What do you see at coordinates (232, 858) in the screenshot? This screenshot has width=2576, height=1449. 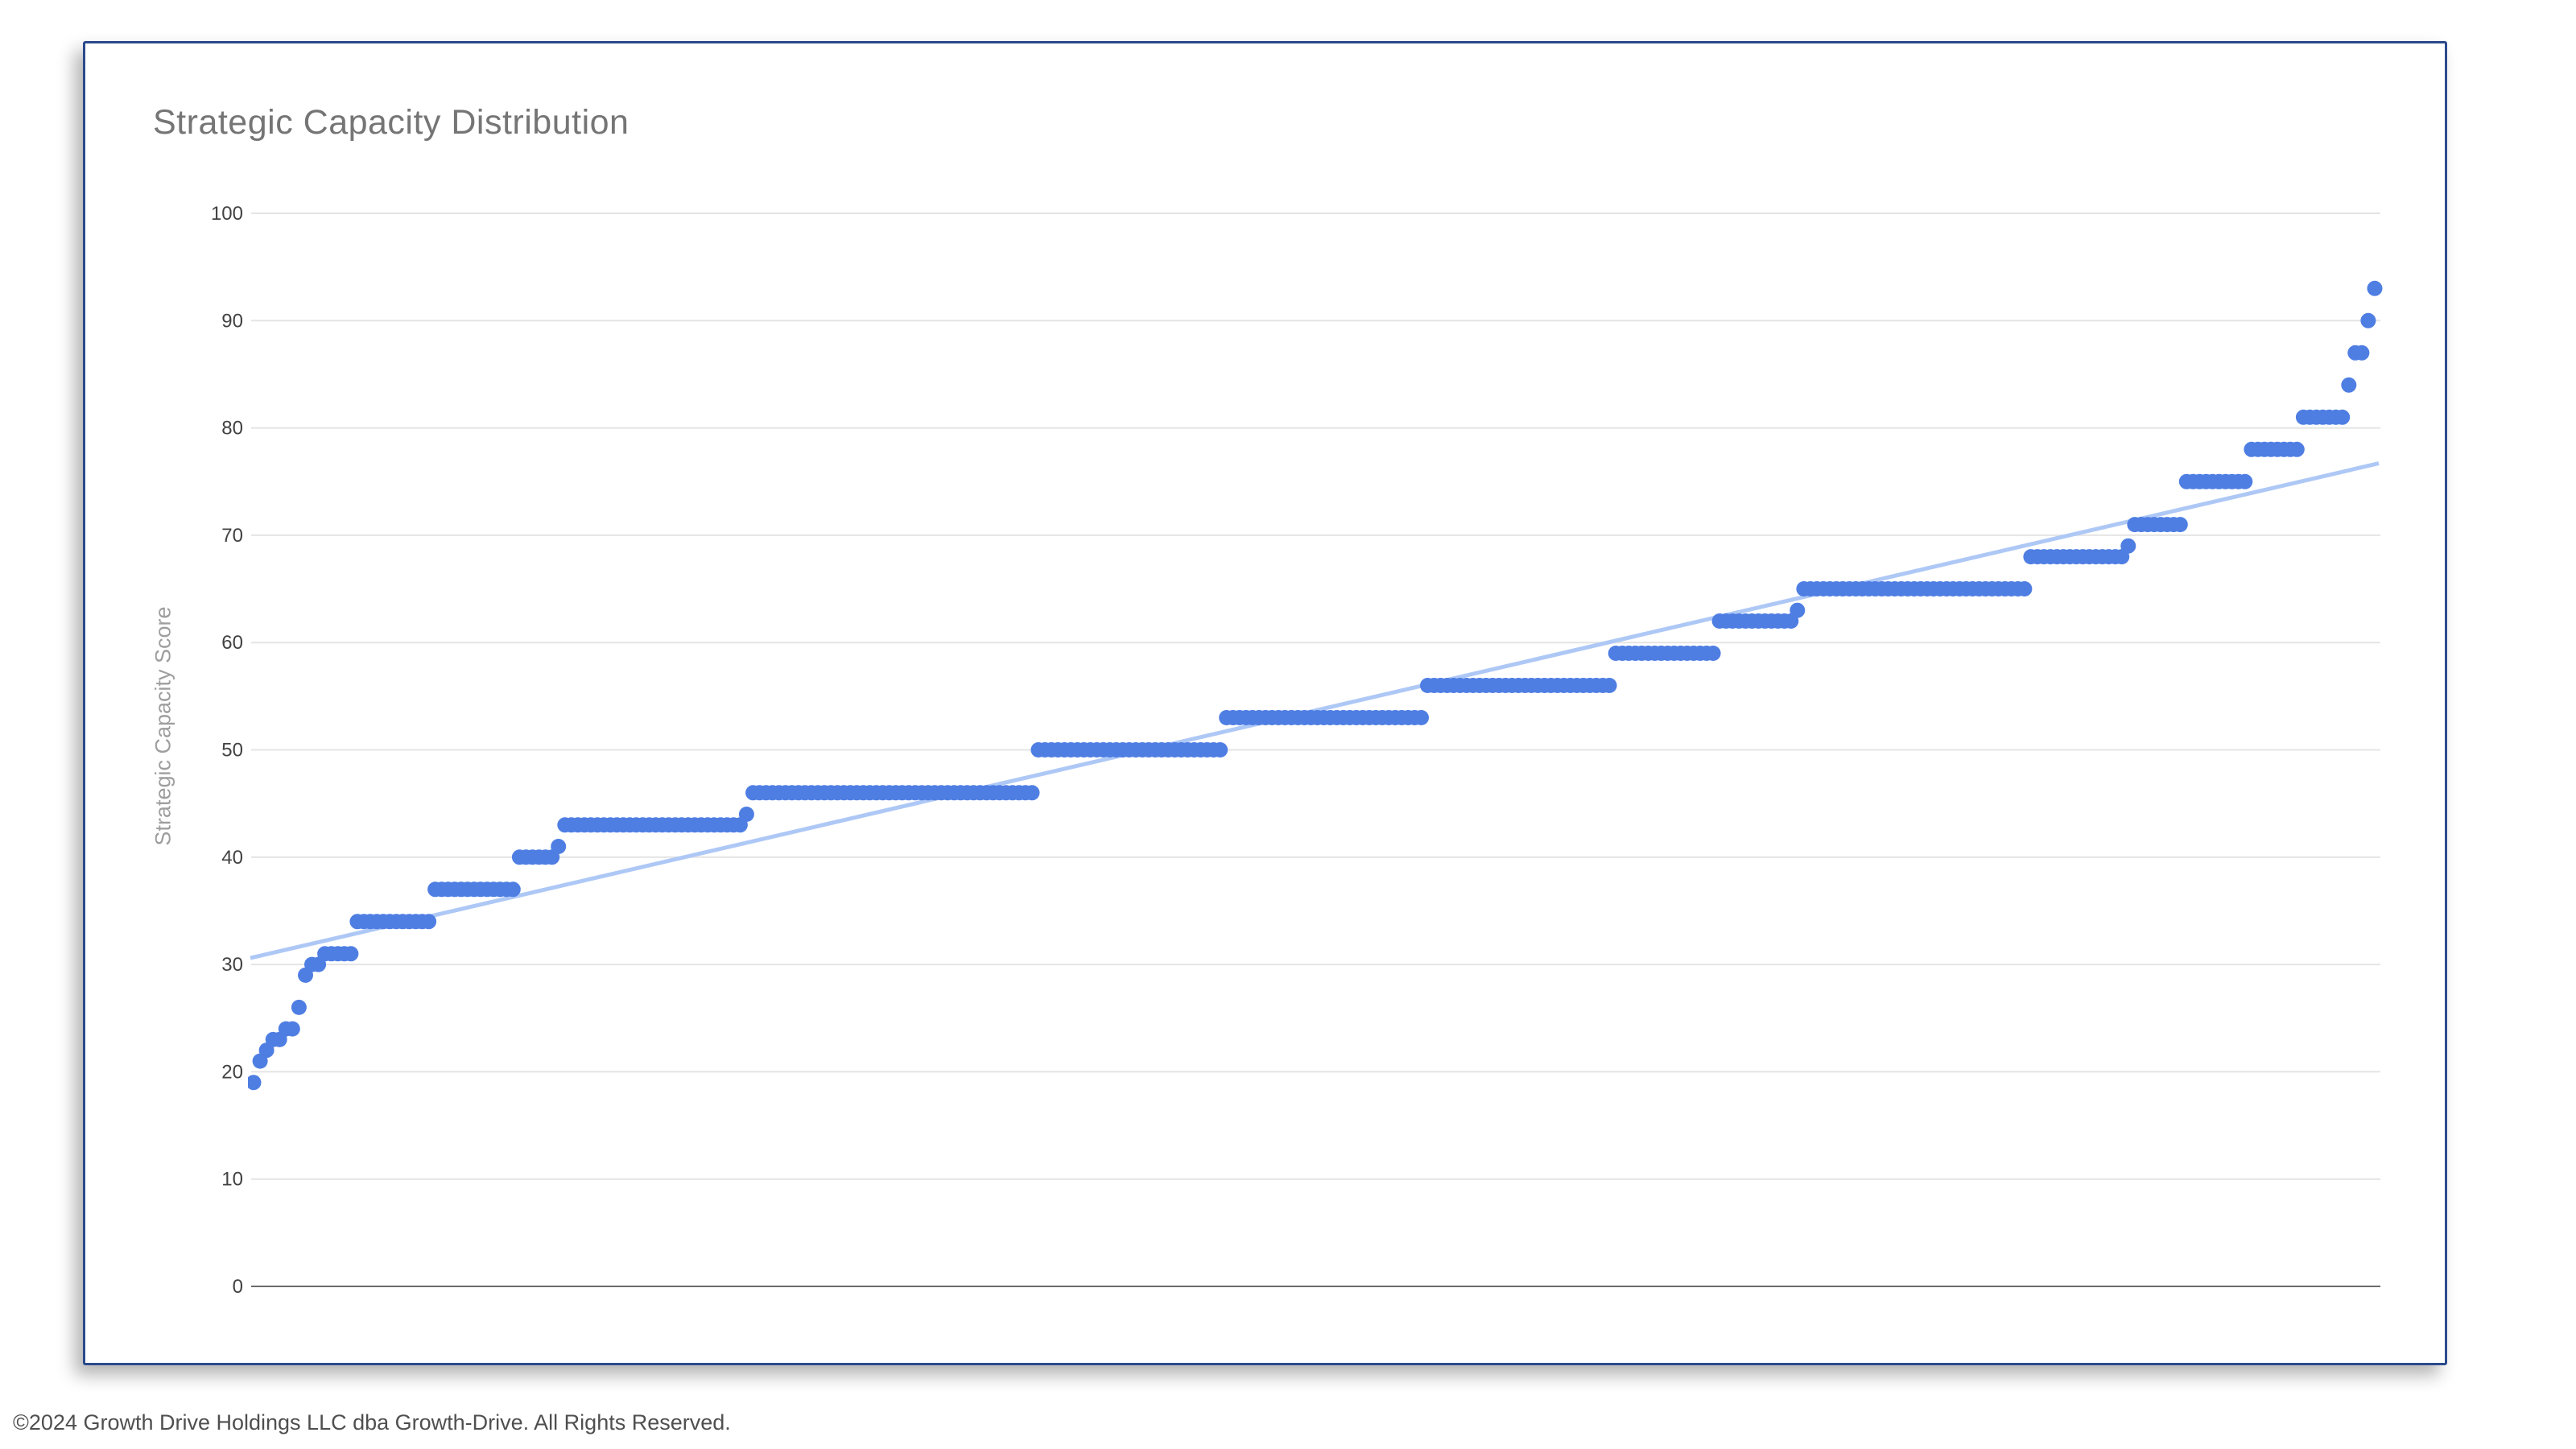 I see `y-tick-label: 40` at bounding box center [232, 858].